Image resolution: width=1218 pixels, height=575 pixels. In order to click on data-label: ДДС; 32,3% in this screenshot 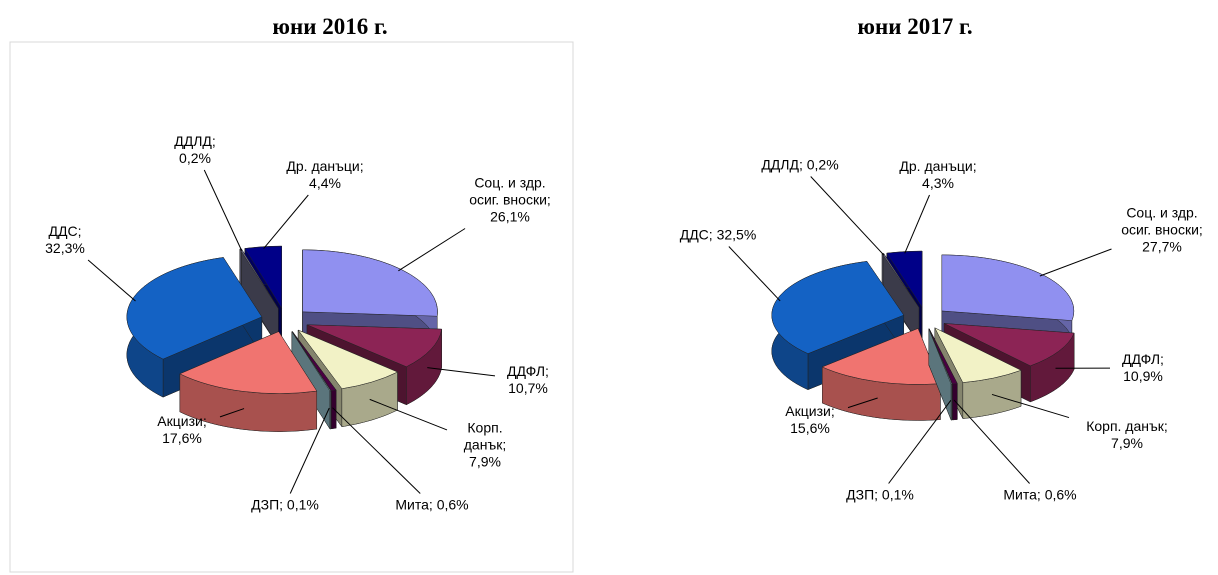, I will do `click(65, 239)`.